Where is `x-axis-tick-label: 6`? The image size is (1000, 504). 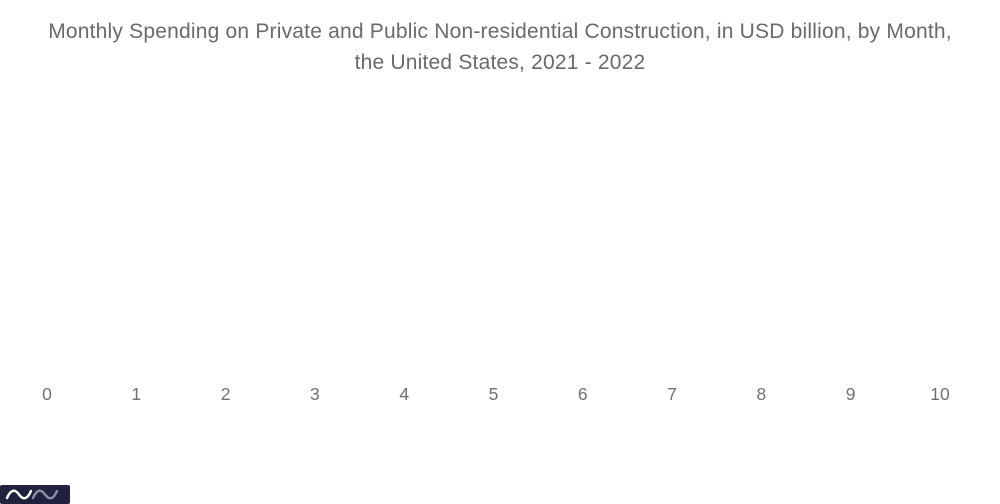 x-axis-tick-label: 6 is located at coordinates (582, 394).